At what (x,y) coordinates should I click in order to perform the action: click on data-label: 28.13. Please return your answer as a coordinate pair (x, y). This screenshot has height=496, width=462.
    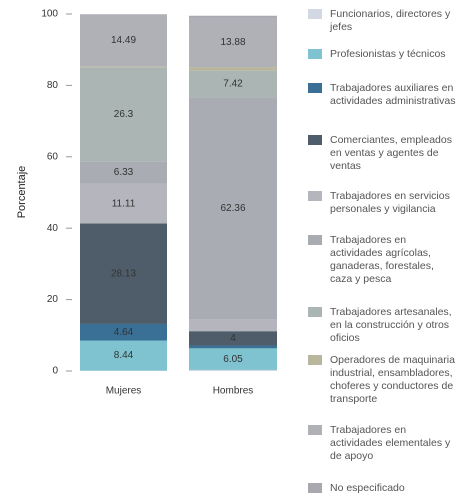
    Looking at the image, I should click on (123, 273).